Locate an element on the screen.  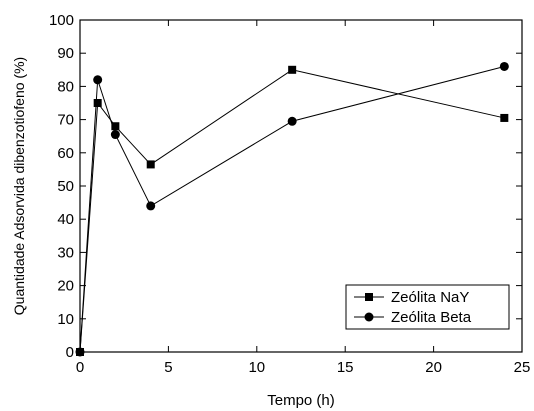
legend-marker-circle is located at coordinates (369, 317).